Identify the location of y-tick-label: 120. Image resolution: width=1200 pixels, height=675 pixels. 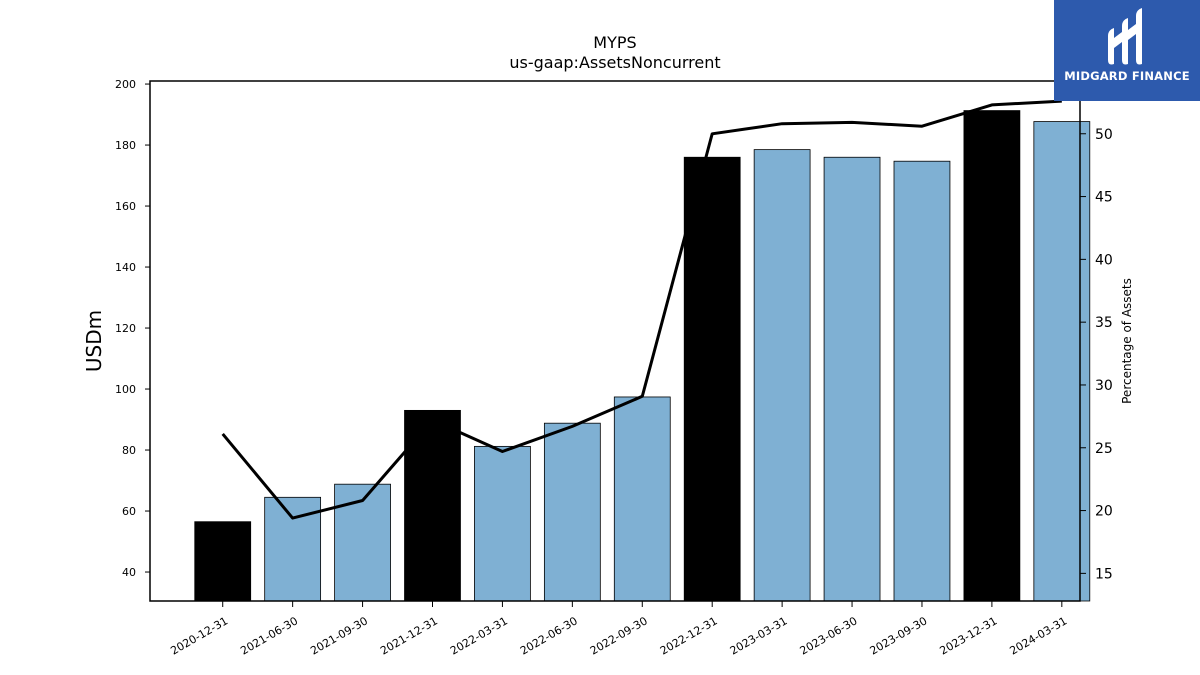
(125, 328).